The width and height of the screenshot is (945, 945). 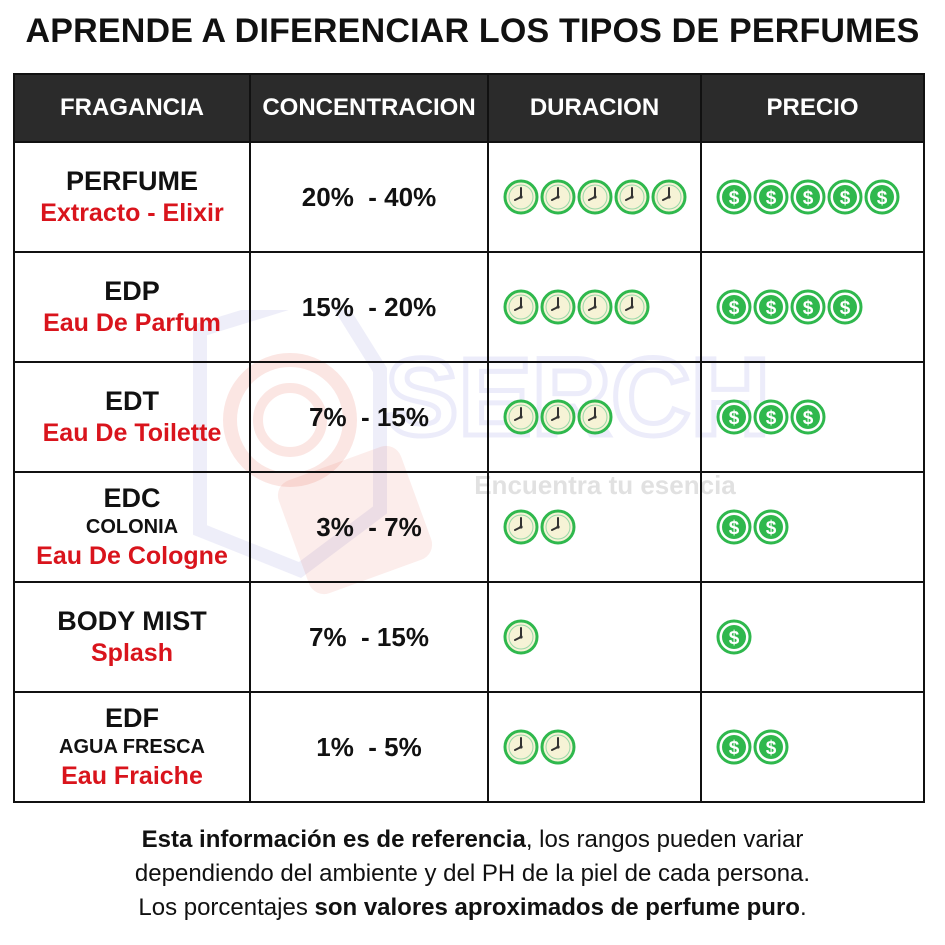 What do you see at coordinates (557, 907) in the screenshot?
I see `footer-line3-bold: son valores aproximados de perfume puro` at bounding box center [557, 907].